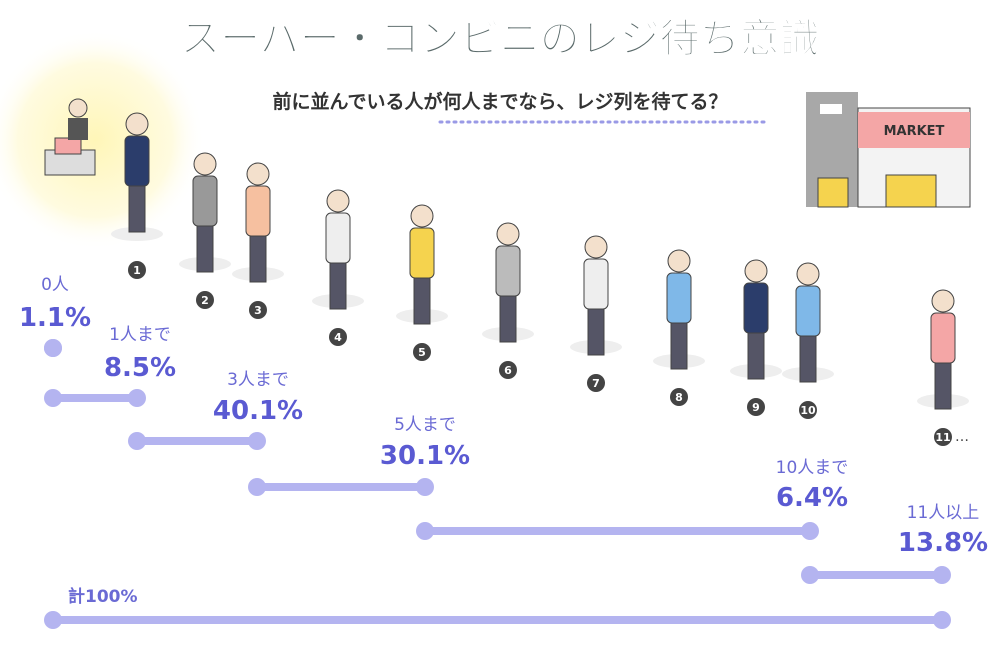  Describe the element at coordinates (140, 335) in the screenshot. I see `answer-label: 1人まで` at that location.